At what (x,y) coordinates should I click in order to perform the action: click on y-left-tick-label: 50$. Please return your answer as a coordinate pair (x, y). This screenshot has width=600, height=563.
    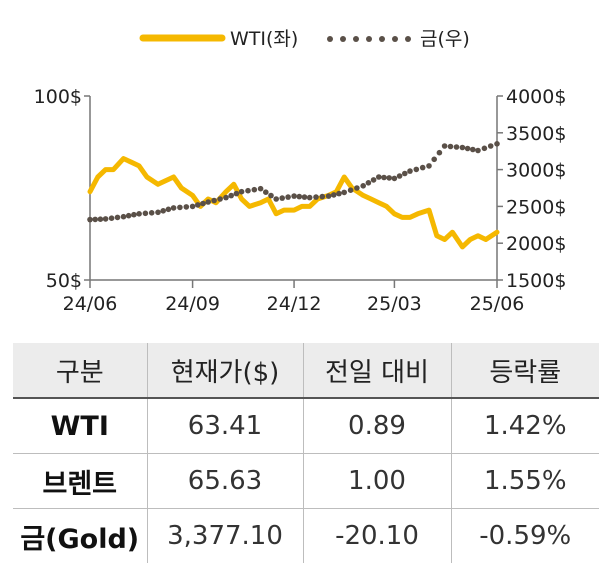
    Looking at the image, I should click on (64, 281).